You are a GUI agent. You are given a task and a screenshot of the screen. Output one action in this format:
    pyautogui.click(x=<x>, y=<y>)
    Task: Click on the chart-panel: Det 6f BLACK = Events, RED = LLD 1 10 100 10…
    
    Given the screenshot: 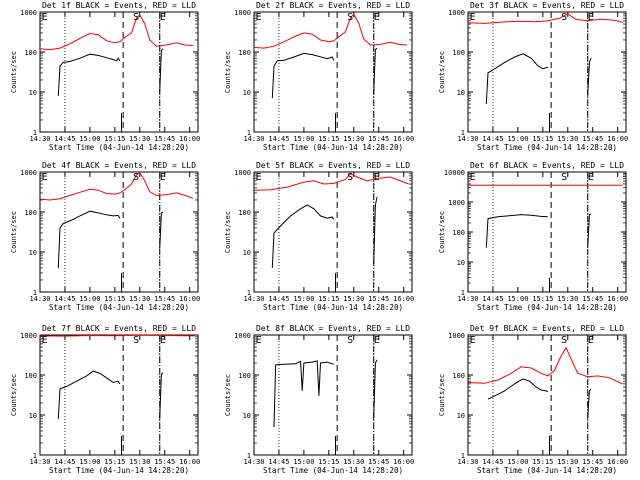 What is the action you would take?
    pyautogui.click(x=533, y=236)
    